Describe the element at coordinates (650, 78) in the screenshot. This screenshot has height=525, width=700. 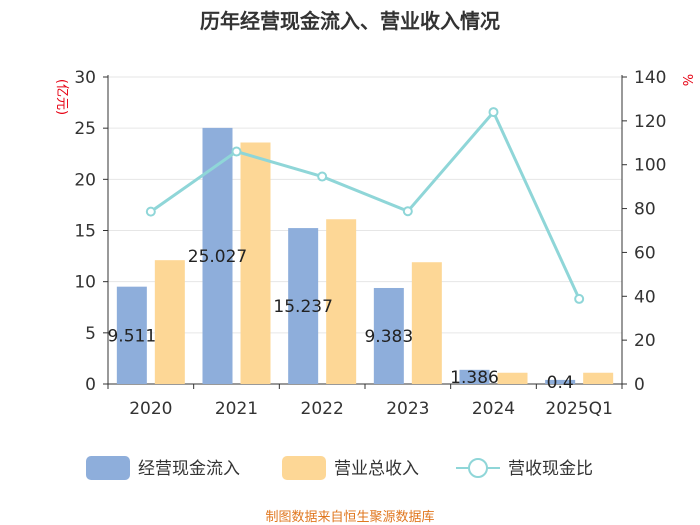
I see `y-right-tick-label: 140` at that location.